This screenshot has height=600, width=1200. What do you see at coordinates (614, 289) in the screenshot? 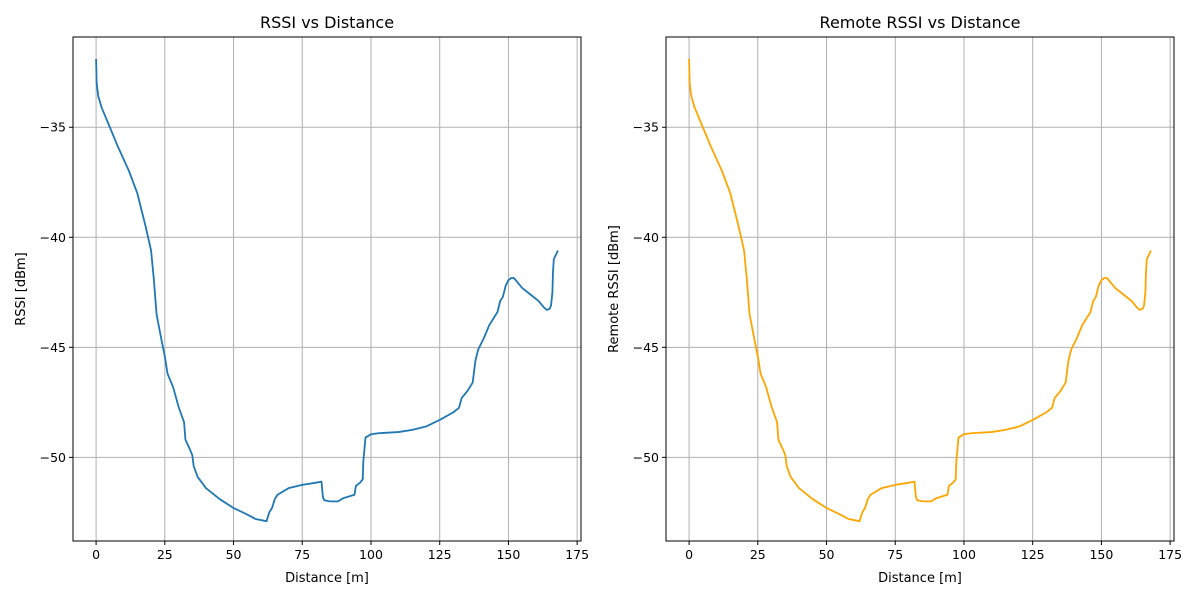
I see `y-axis-label: Remote RSSI [dBm]` at bounding box center [614, 289].